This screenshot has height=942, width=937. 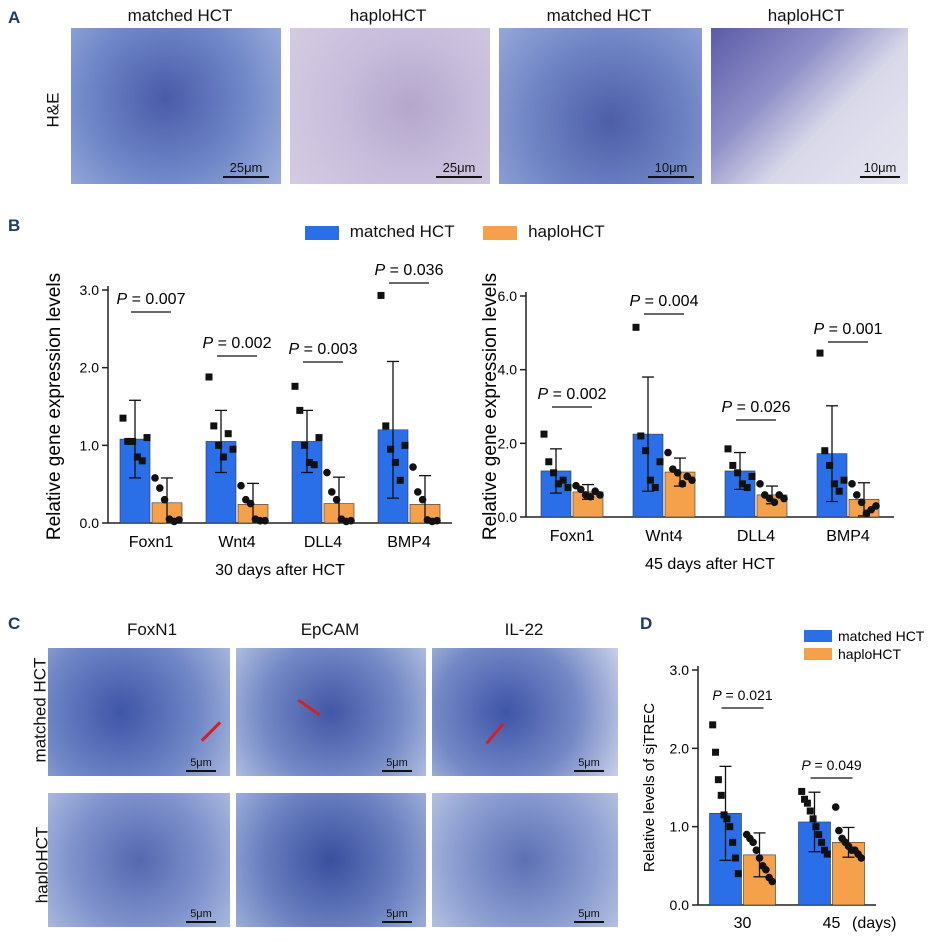 I want to click on x-tick-label: DLL4, so click(x=756, y=536).